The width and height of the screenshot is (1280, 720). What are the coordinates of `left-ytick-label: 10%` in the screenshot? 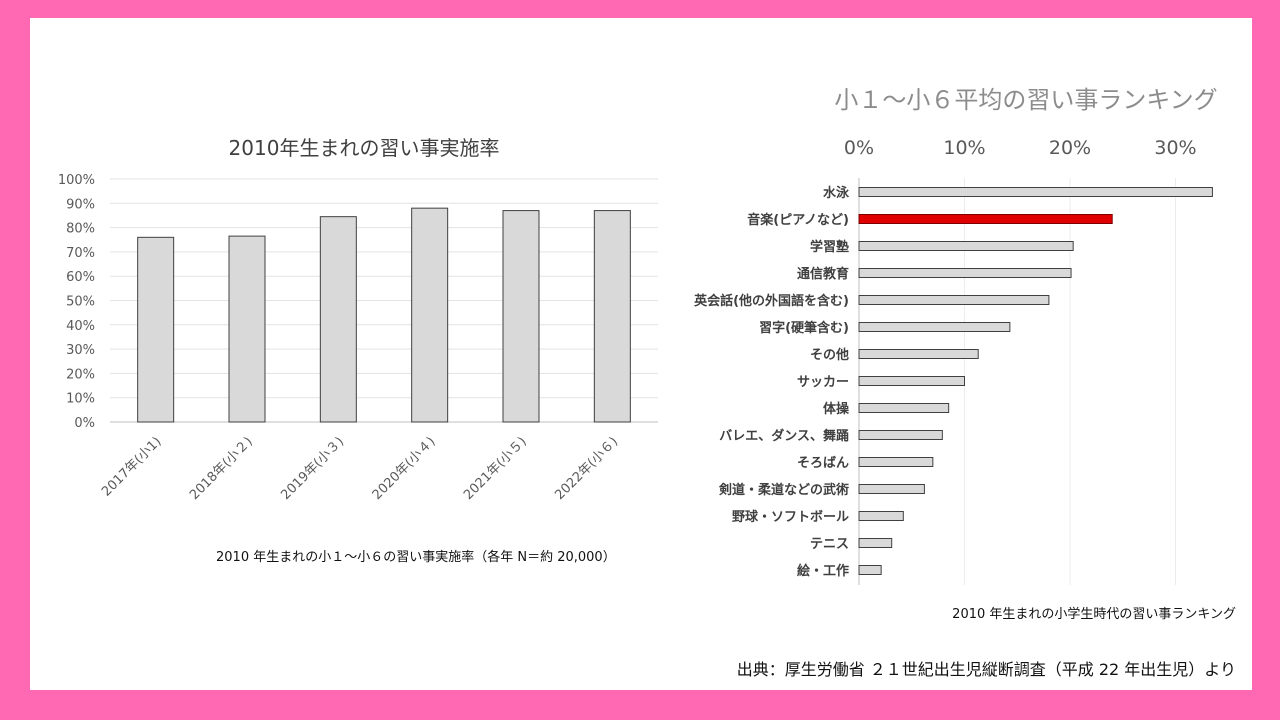 It's located at (80, 399).